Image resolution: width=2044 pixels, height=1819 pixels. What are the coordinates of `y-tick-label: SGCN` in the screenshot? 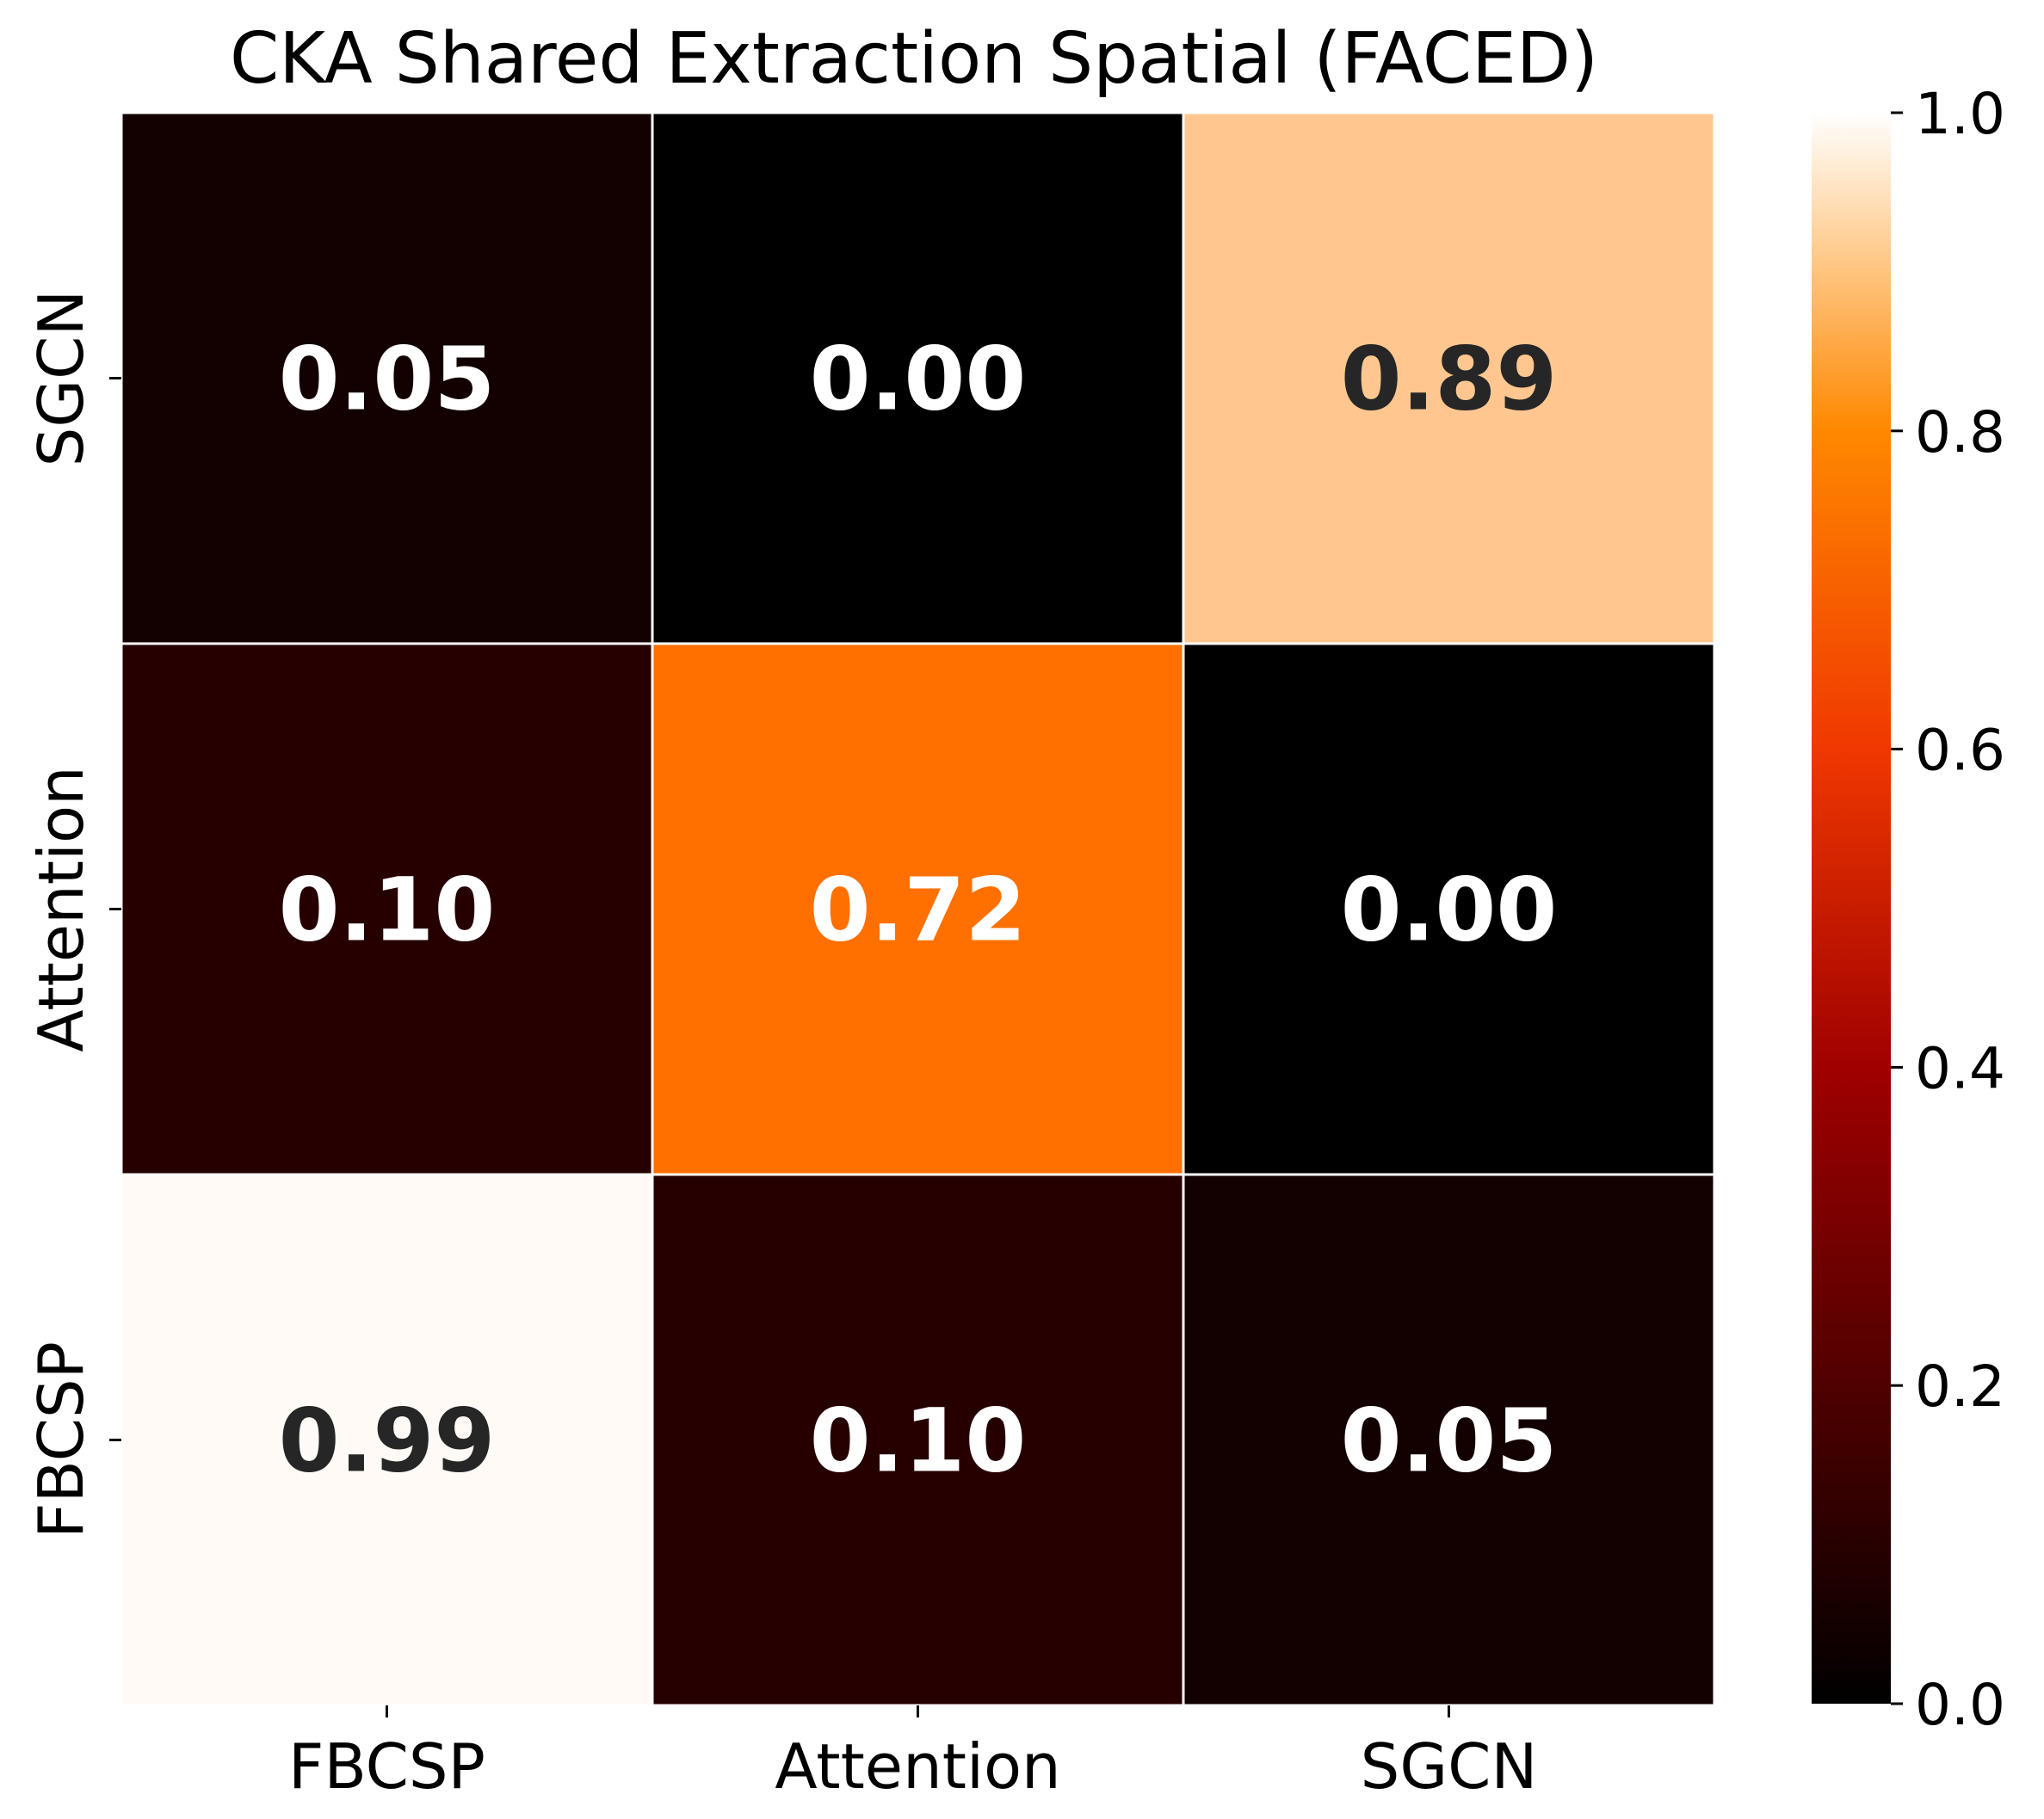 It's located at (61, 378).